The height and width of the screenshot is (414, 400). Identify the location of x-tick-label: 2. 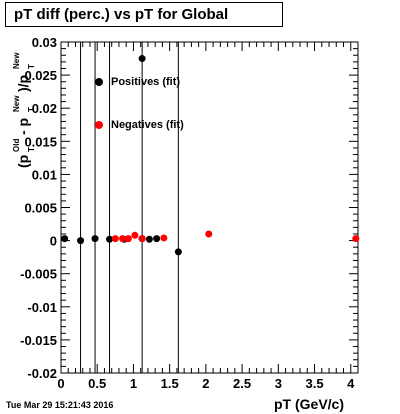
(205, 383).